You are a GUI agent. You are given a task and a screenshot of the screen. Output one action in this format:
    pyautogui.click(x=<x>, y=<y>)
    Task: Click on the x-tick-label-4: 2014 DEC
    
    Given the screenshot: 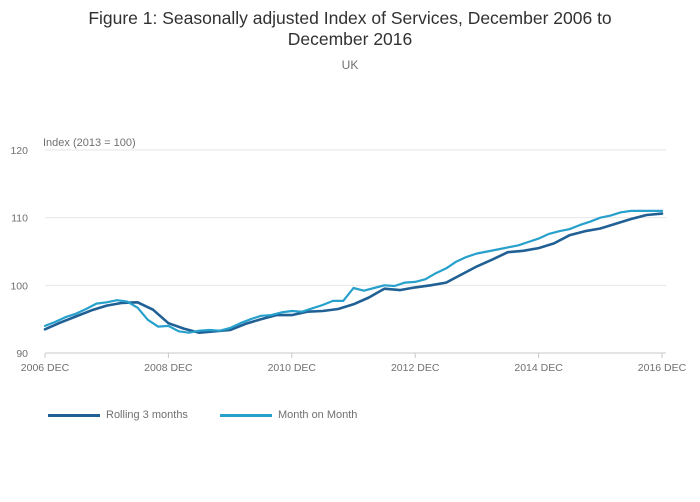 What is the action you would take?
    pyautogui.click(x=538, y=368)
    